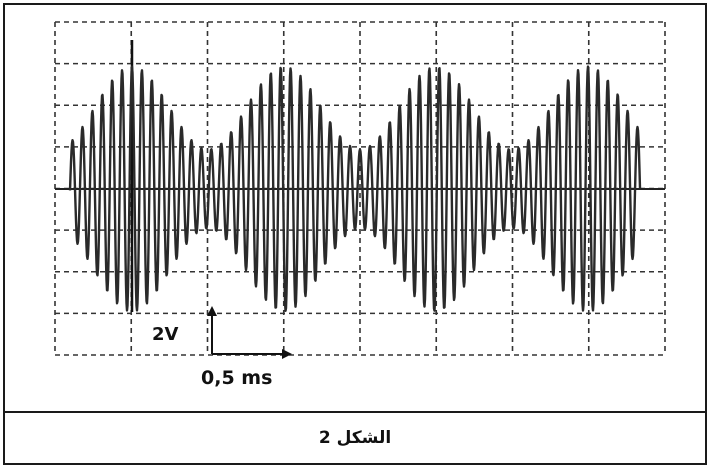 This screenshot has width=712, height=470. What do you see at coordinates (212, 311) in the screenshot?
I see `vertical-arrowhead` at bounding box center [212, 311].